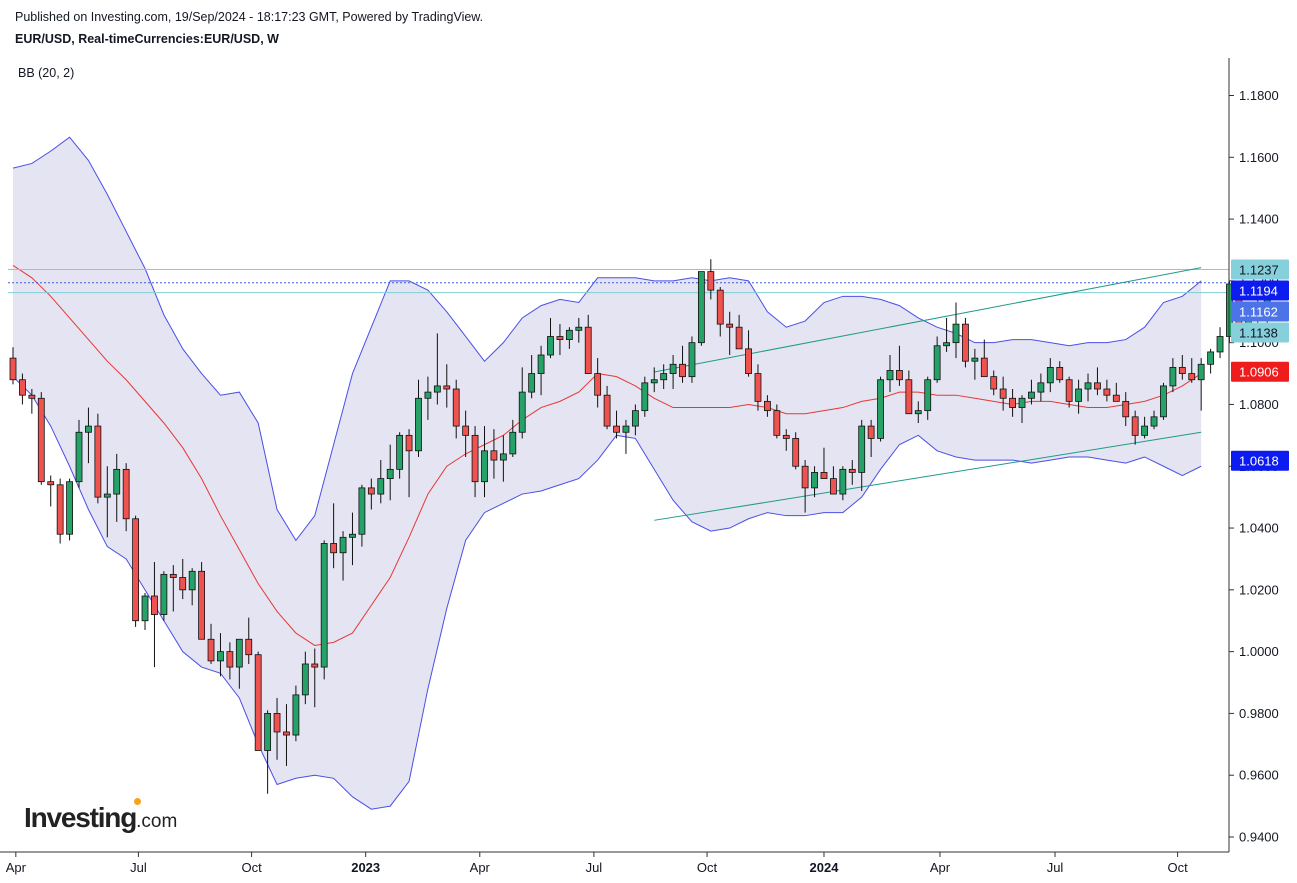 The image size is (1297, 883). Describe the element at coordinates (80, 817) in the screenshot. I see `logo-text: Investing` at that location.